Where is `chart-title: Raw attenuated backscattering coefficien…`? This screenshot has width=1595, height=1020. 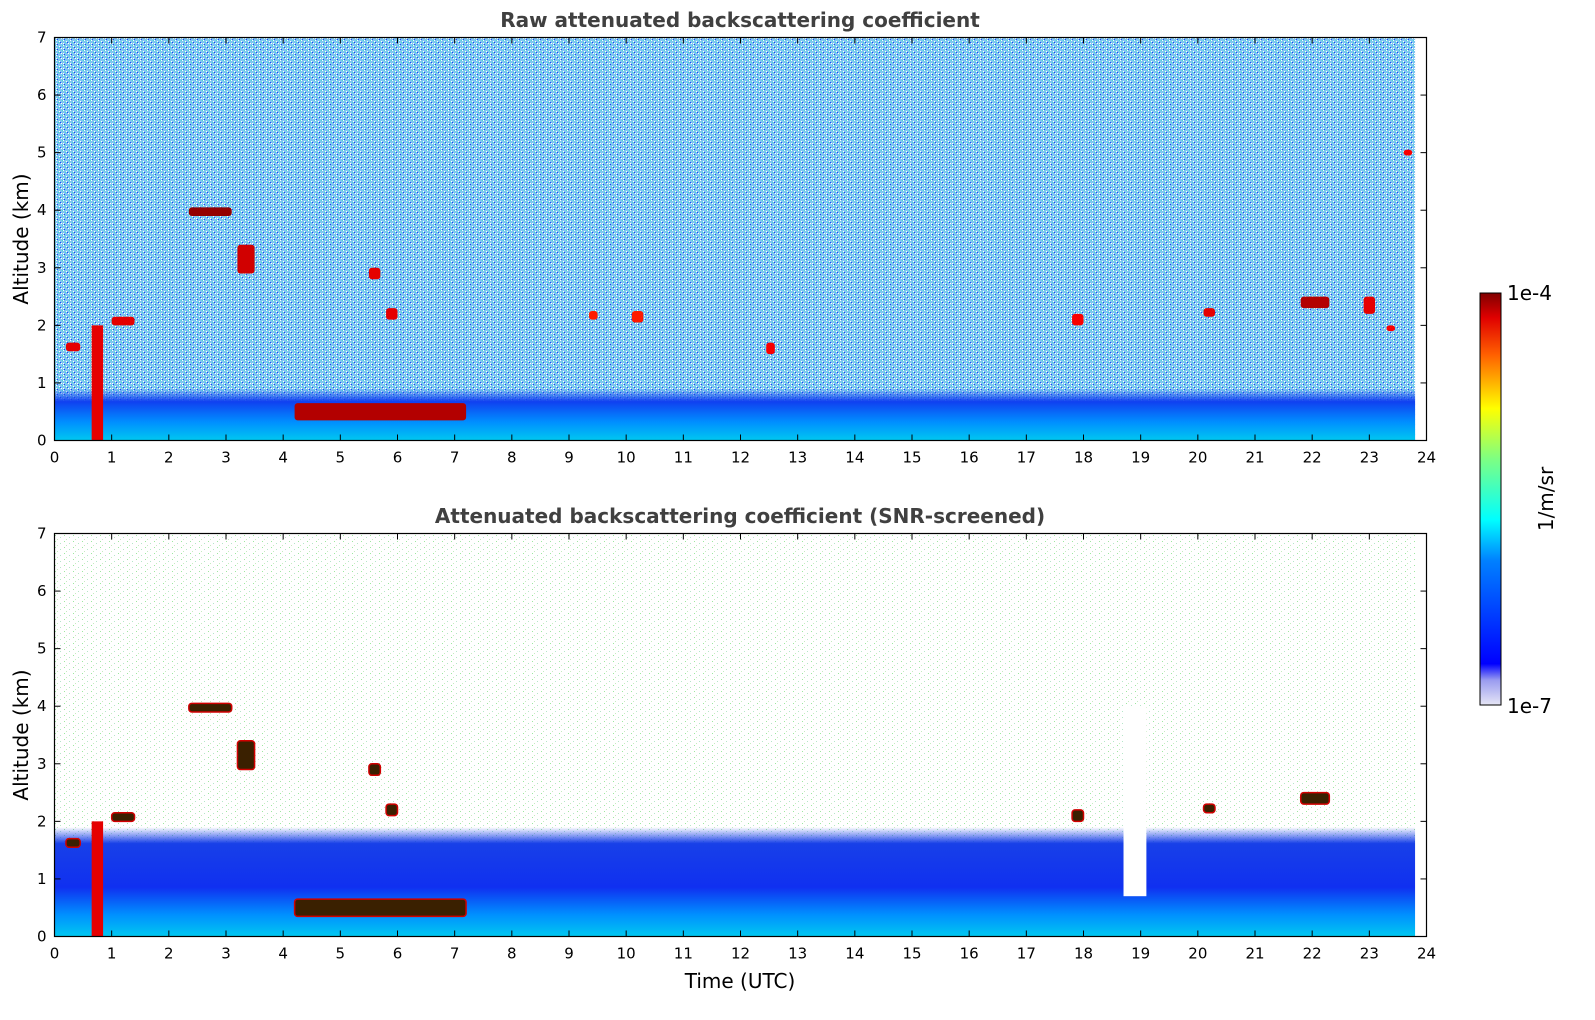
chart-title: Raw attenuated backscattering coefficien… is located at coordinates (740, 20).